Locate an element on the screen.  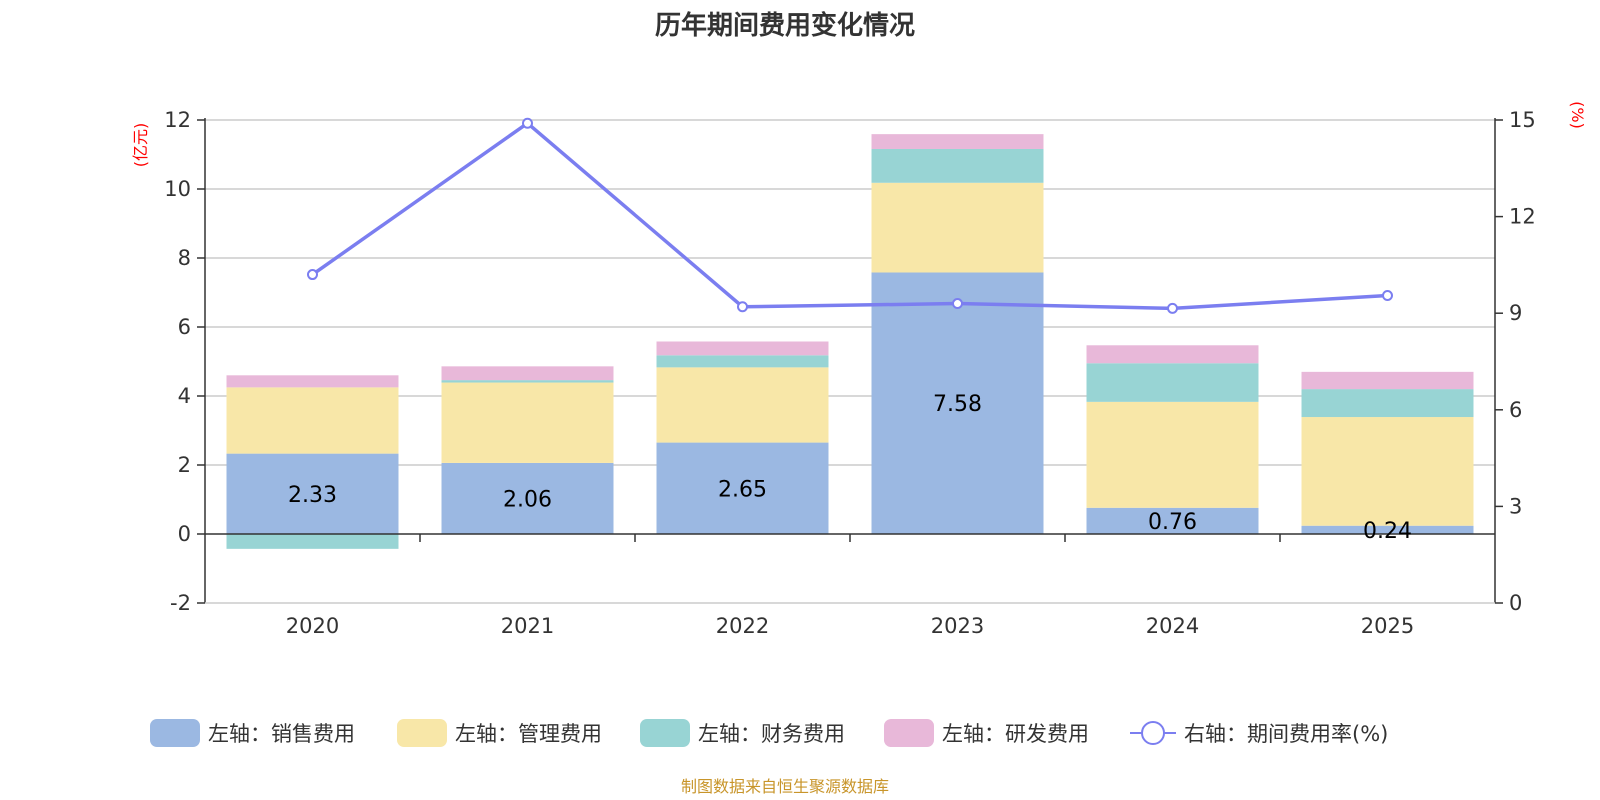
bar-series0-2023 is located at coordinates (957, 403).